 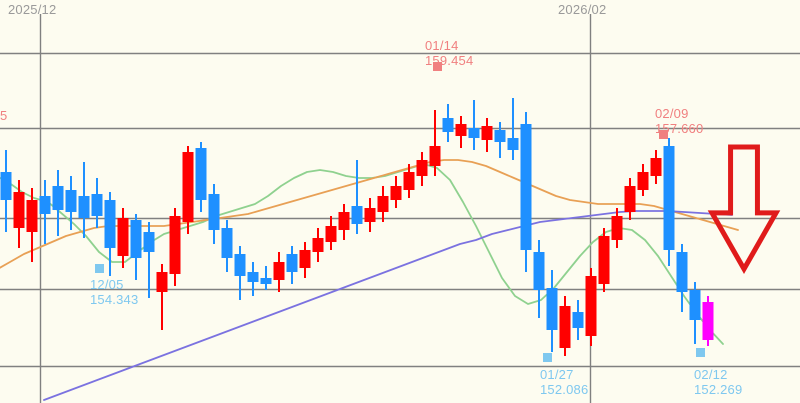 What do you see at coordinates (718, 389) in the screenshot?
I see `annotation-value: 152.269` at bounding box center [718, 389].